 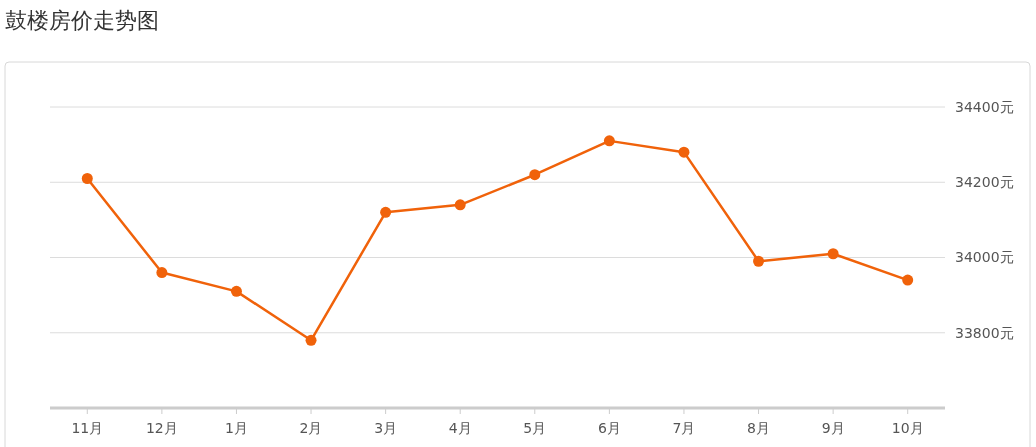 What do you see at coordinates (984, 257) in the screenshot?
I see `y-tick-label: 34000元` at bounding box center [984, 257].